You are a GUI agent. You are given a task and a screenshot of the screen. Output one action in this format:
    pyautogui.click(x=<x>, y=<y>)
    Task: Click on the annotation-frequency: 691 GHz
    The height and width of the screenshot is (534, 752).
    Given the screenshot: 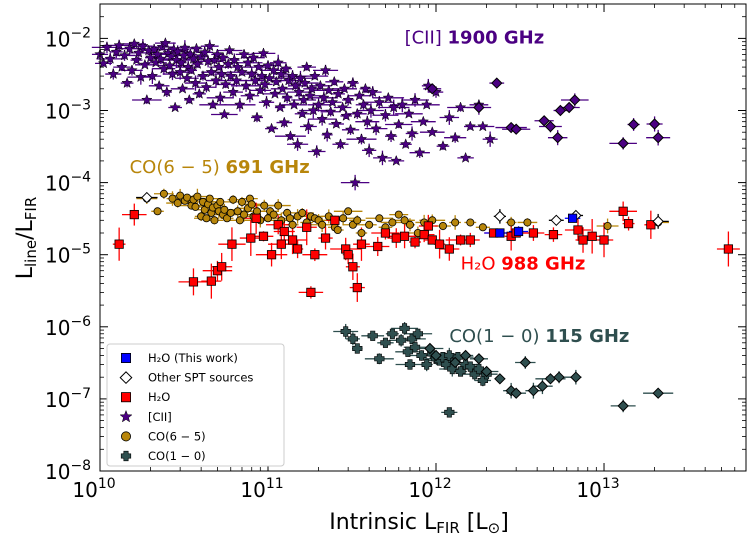 What is the action you would take?
    pyautogui.click(x=268, y=167)
    